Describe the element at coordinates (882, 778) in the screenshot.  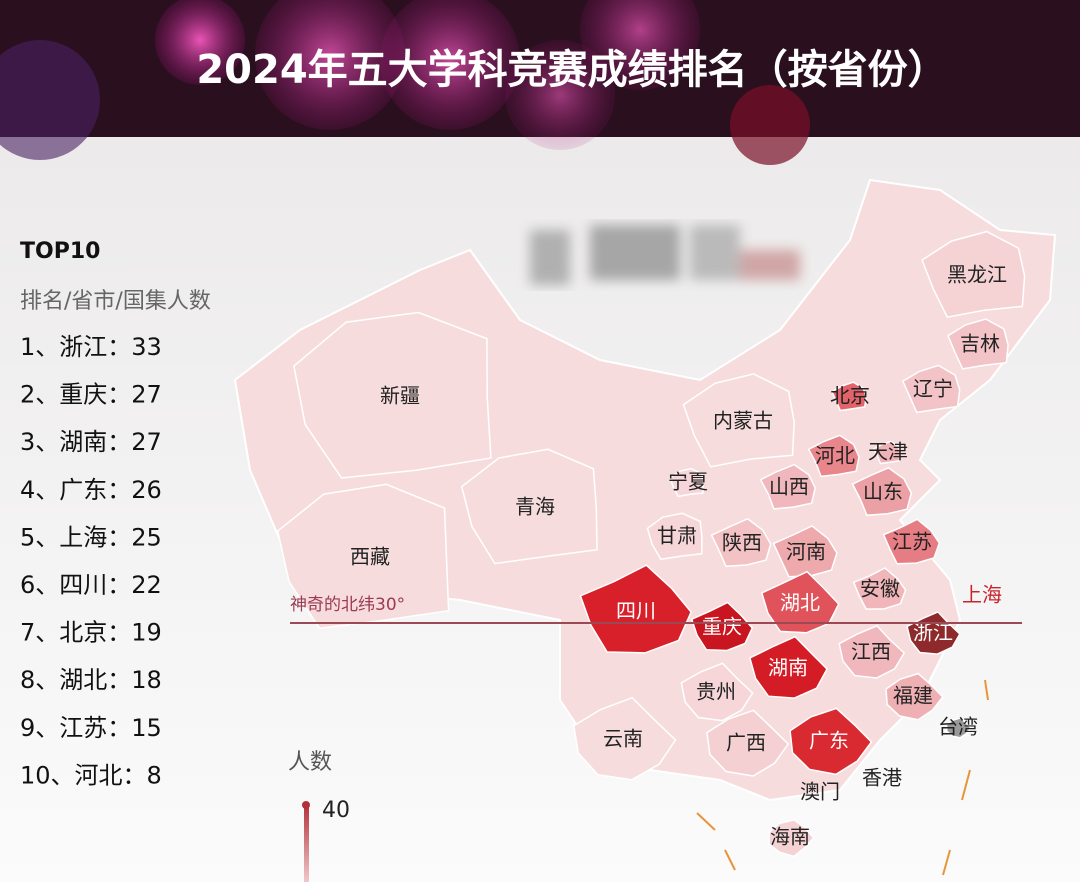
I see `province-label: 香港` at that location.